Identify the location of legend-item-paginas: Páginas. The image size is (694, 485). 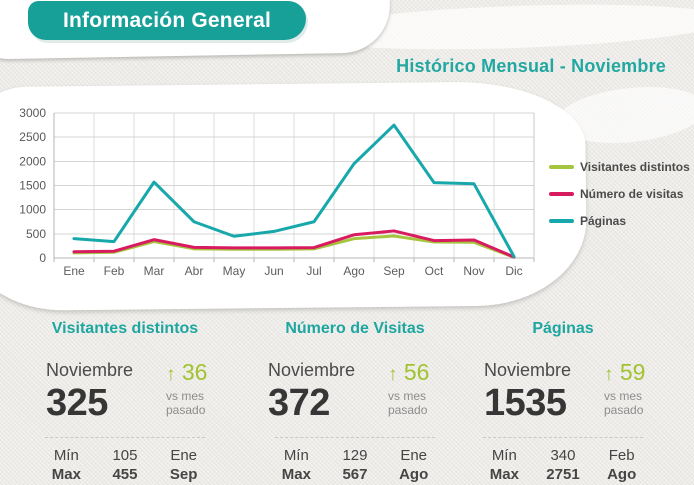
(619, 221).